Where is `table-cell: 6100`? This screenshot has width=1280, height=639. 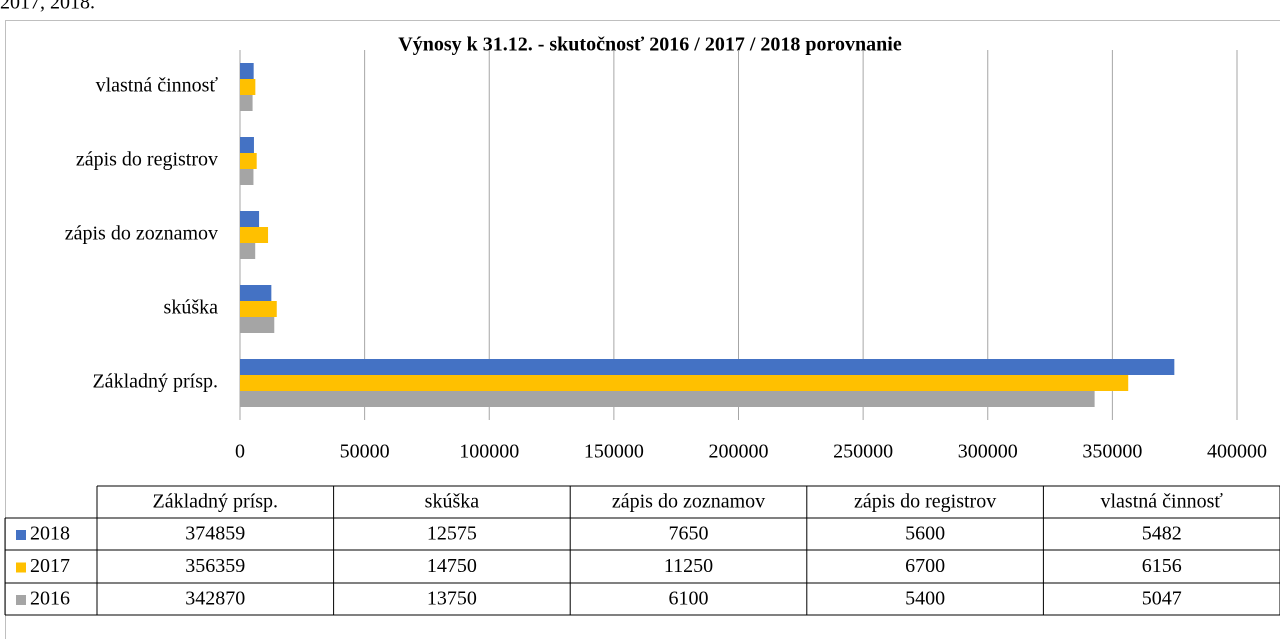
table-cell: 6100 is located at coordinates (689, 599).